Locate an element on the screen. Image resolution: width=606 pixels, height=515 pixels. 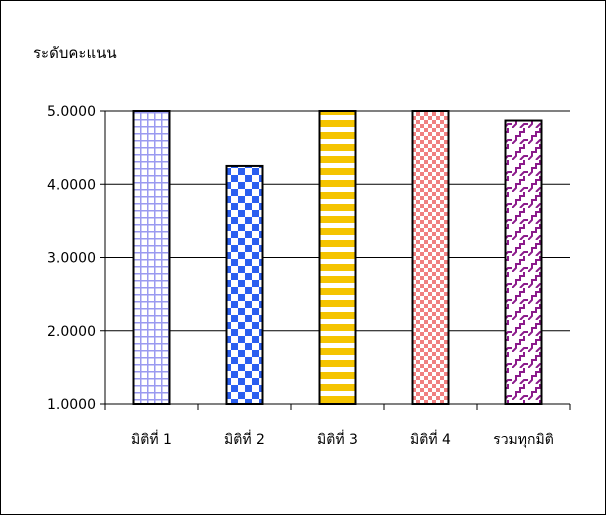
y-axis-label: ระดับคะแนน is located at coordinates (75, 53).